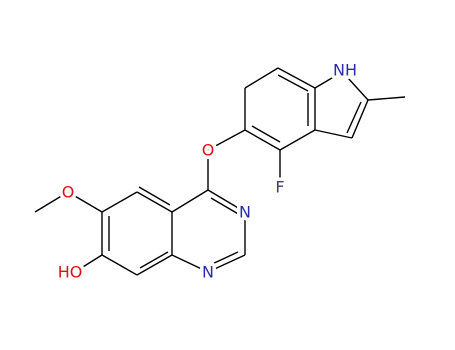  Describe the element at coordinates (345, 70) in the screenshot. I see `atom-label: NH` at that location.